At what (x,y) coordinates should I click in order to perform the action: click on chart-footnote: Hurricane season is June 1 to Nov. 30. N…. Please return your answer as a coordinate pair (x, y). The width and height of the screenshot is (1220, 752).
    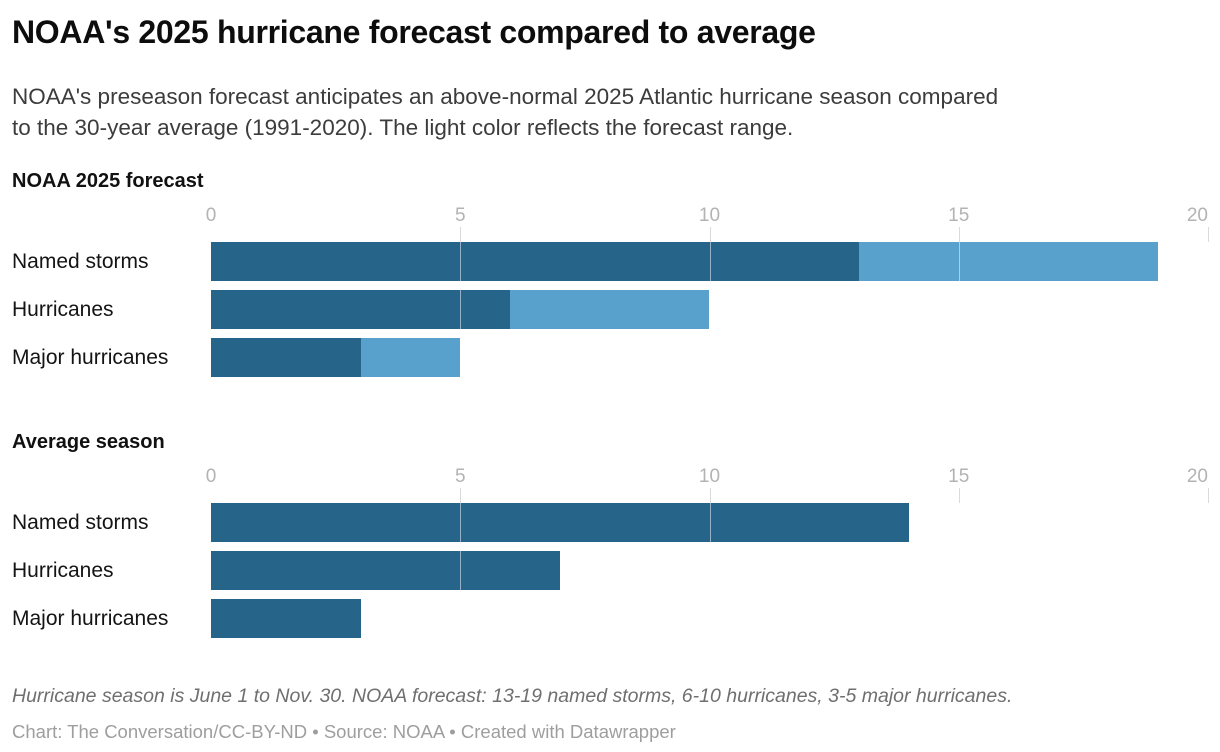
    Looking at the image, I should click on (512, 696).